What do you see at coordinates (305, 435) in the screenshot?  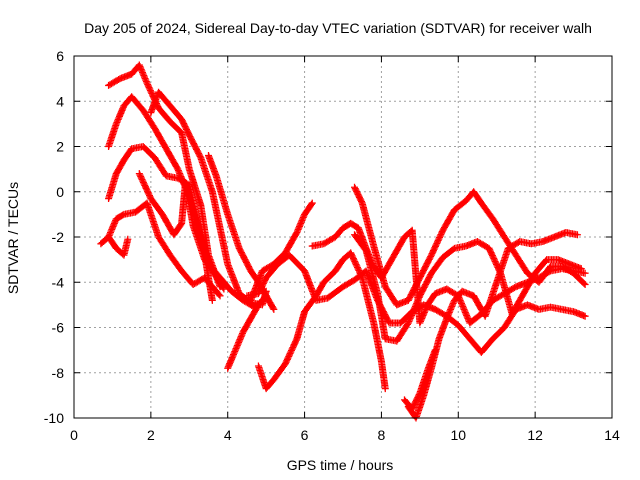 I see `x-tick-label: 6` at bounding box center [305, 435].